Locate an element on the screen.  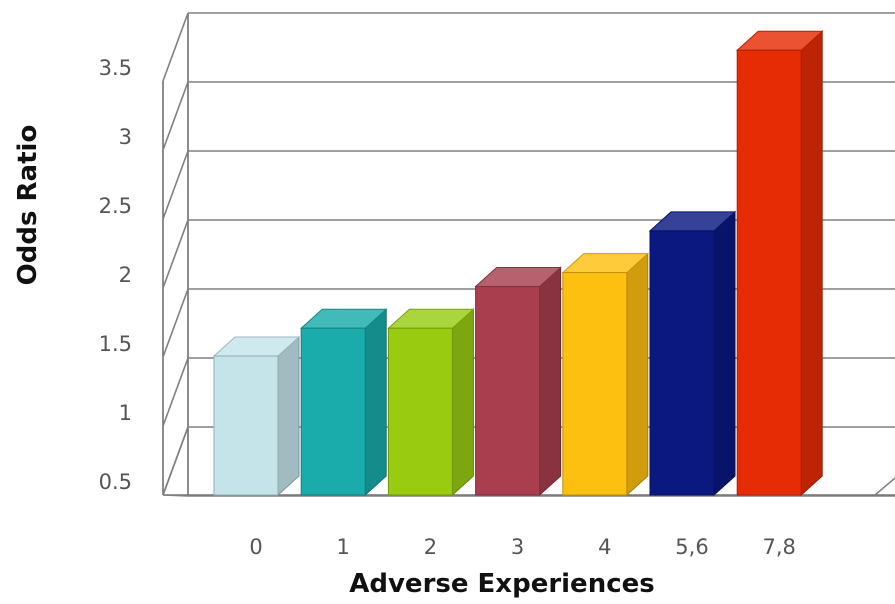
x-tick-label: 4 is located at coordinates (604, 547).